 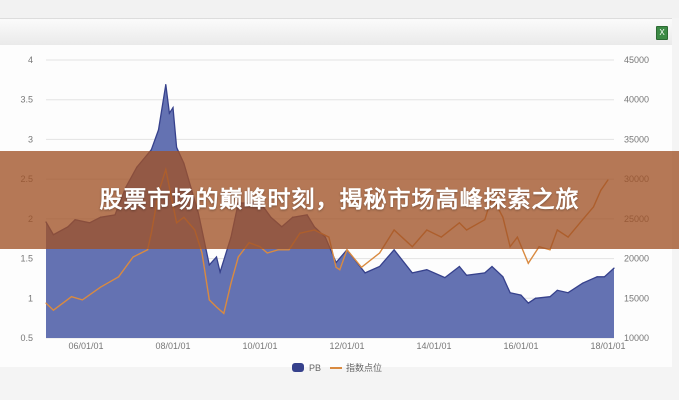 What do you see at coordinates (636, 139) in the screenshot?
I see `y-right-tick-label: 35000` at bounding box center [636, 139].